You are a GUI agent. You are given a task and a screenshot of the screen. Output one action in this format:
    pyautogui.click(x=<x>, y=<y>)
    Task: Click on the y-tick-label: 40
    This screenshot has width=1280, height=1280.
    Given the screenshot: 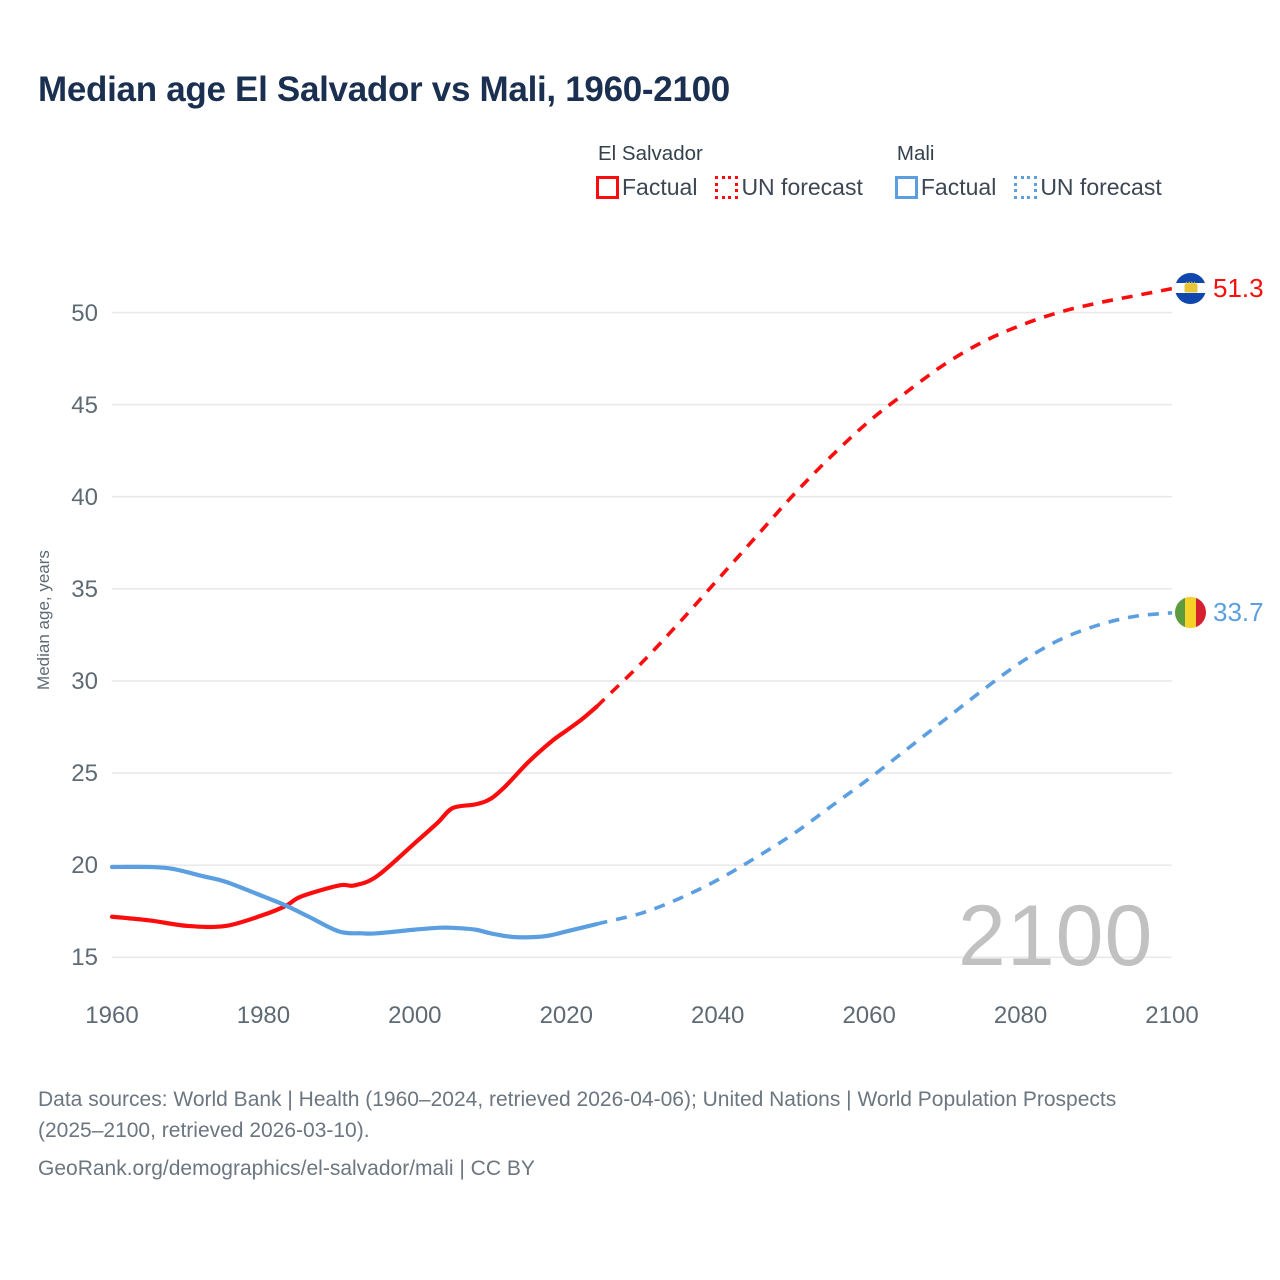 What is the action you would take?
    pyautogui.click(x=84, y=497)
    